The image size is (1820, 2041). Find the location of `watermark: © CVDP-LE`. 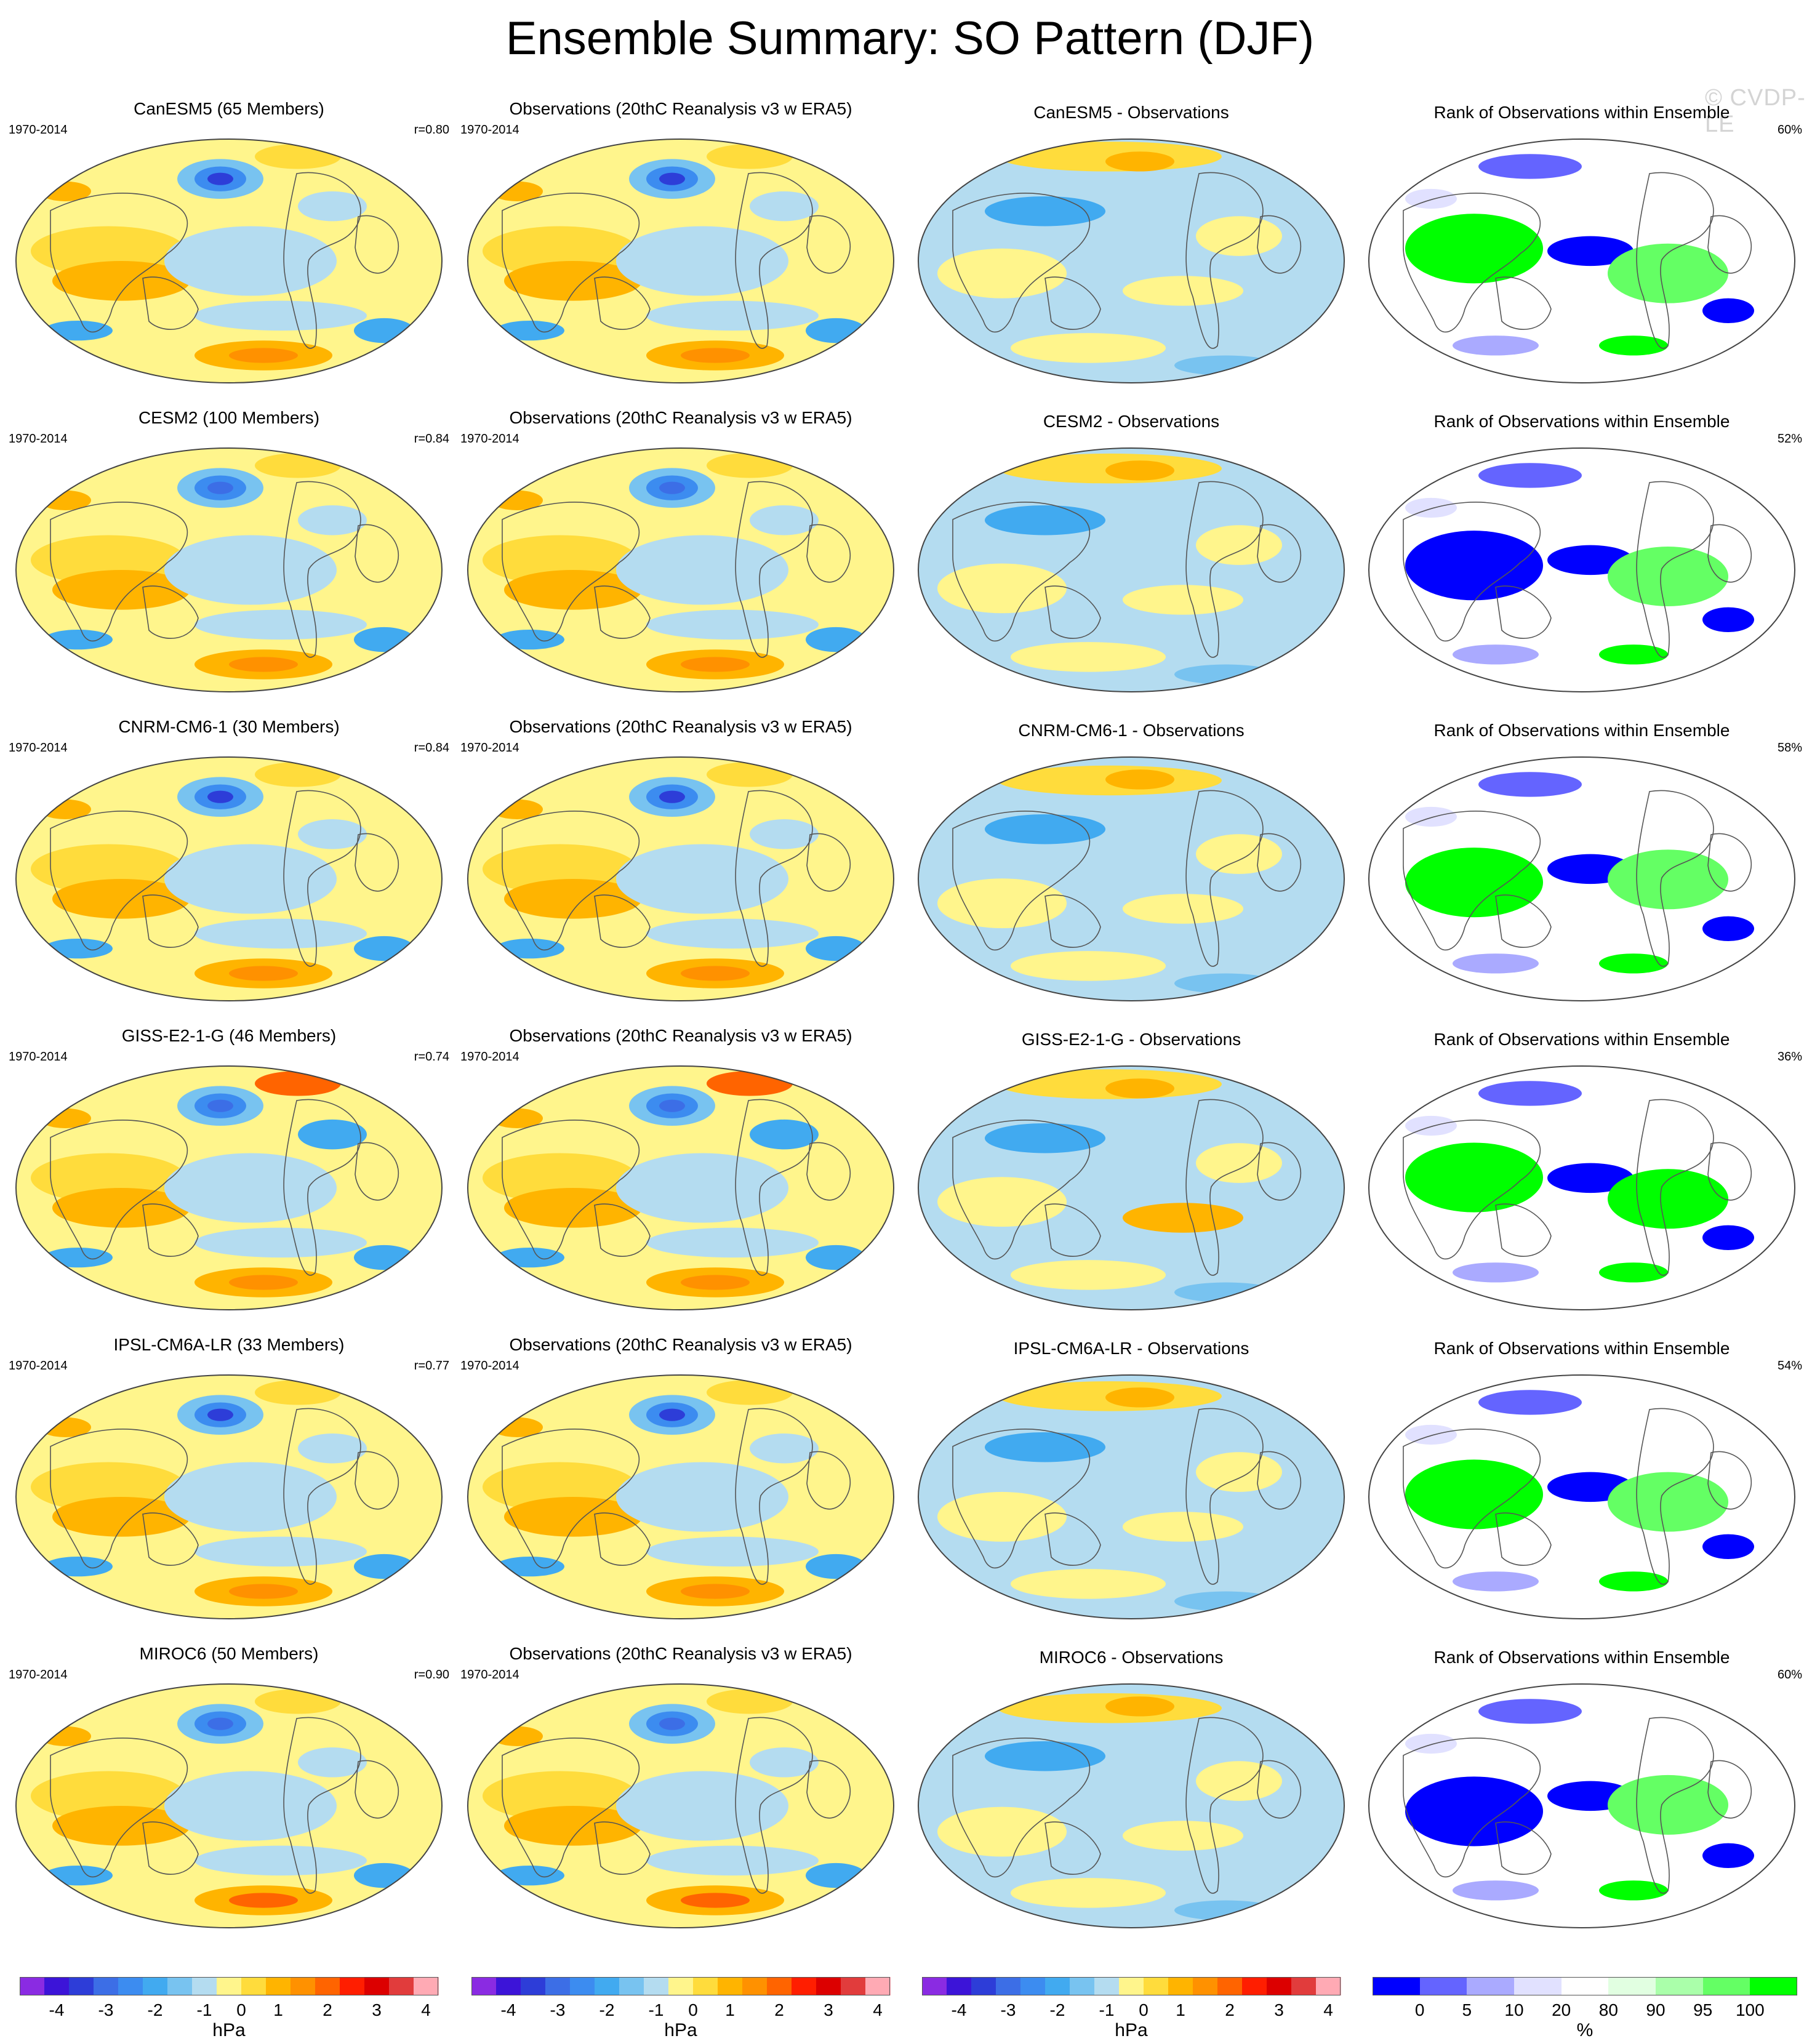

watermark: © CVDP-LE is located at coordinates (1756, 111).